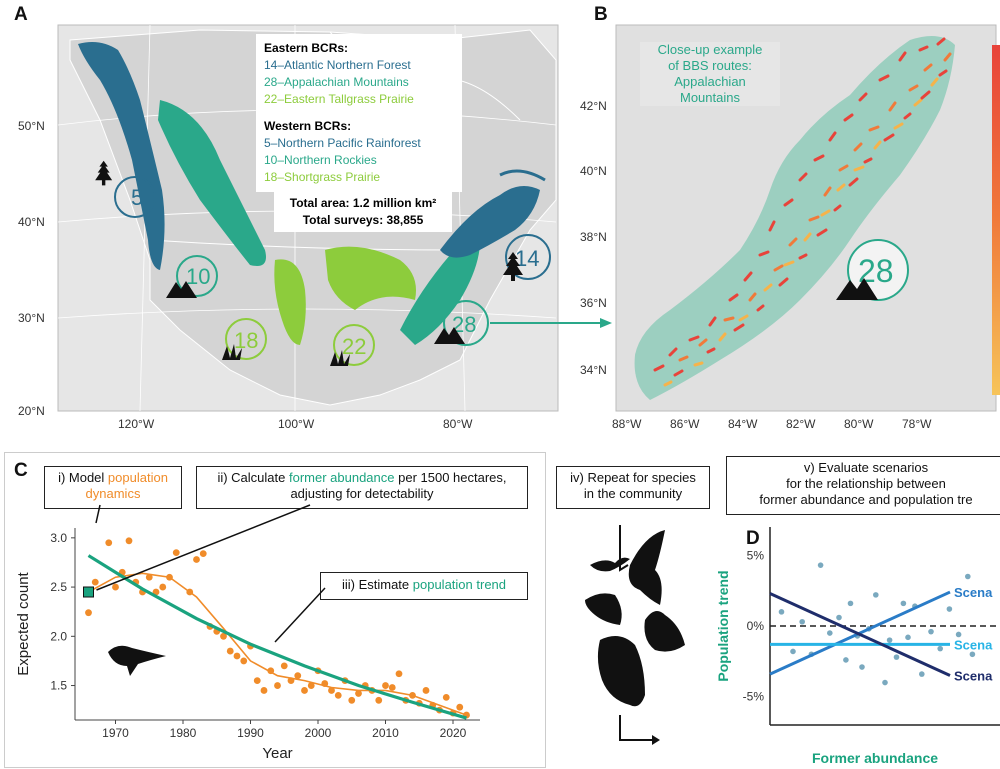 This screenshot has width=1000, height=769. I want to click on step-3-box: iii) Estimate population trend, so click(424, 586).